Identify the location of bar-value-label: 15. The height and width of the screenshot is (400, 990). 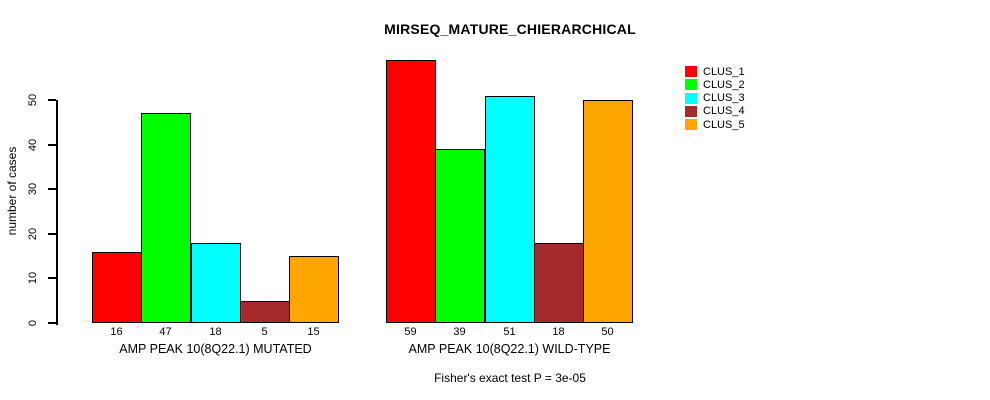
(313, 332).